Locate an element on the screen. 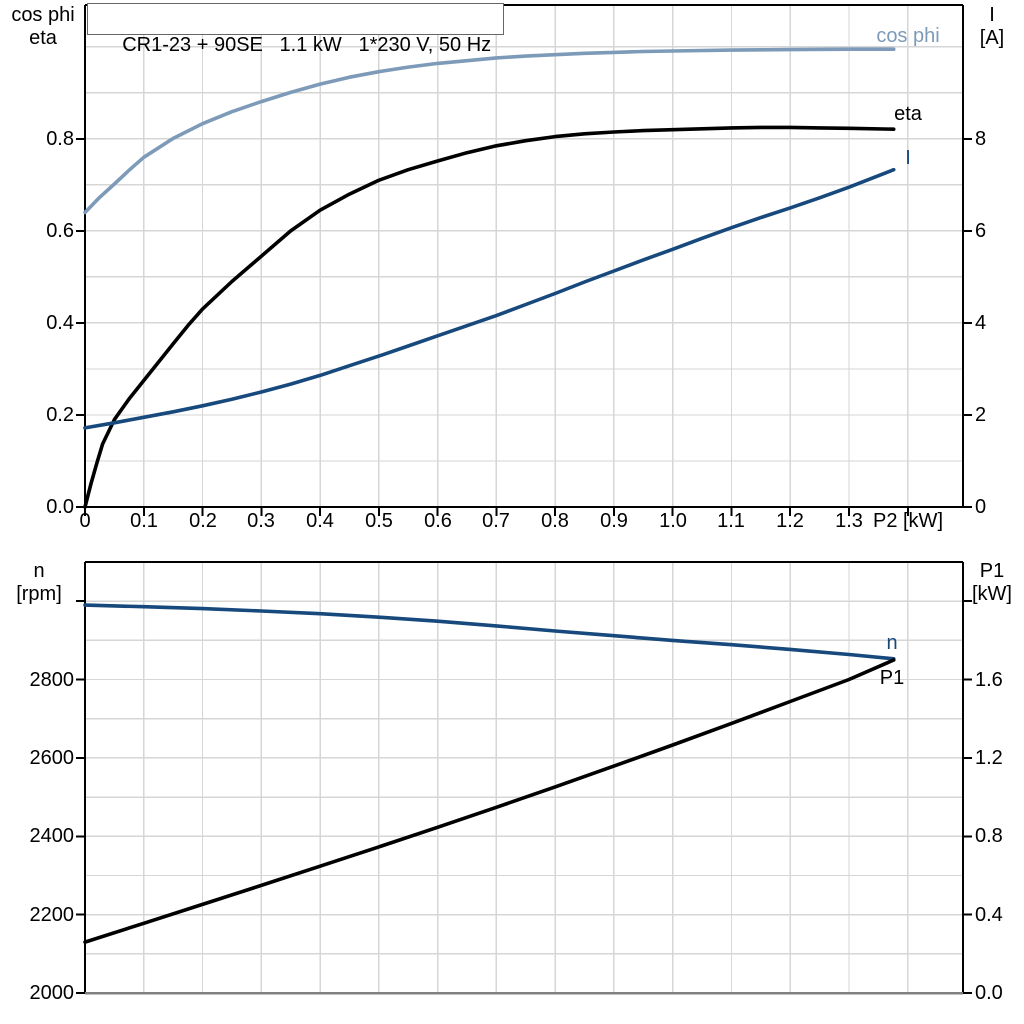 The height and width of the screenshot is (1024, 1024). bottom-left-axis-label-line1: n is located at coordinates (39, 571).